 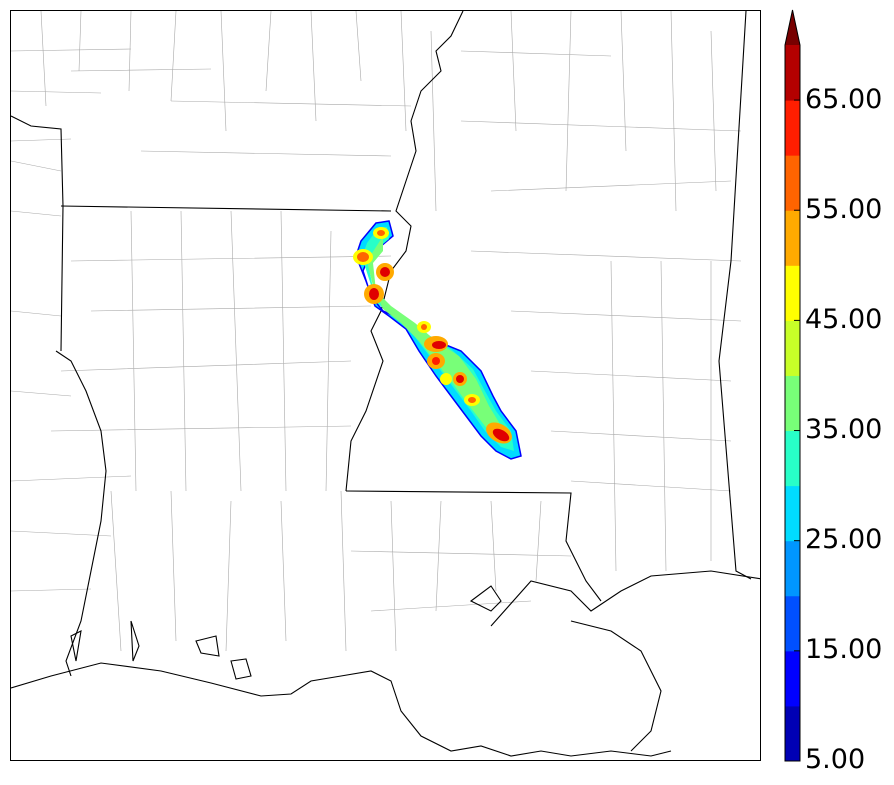 What do you see at coordinates (437, 340) in the screenshot?
I see `radar-echo` at bounding box center [437, 340].